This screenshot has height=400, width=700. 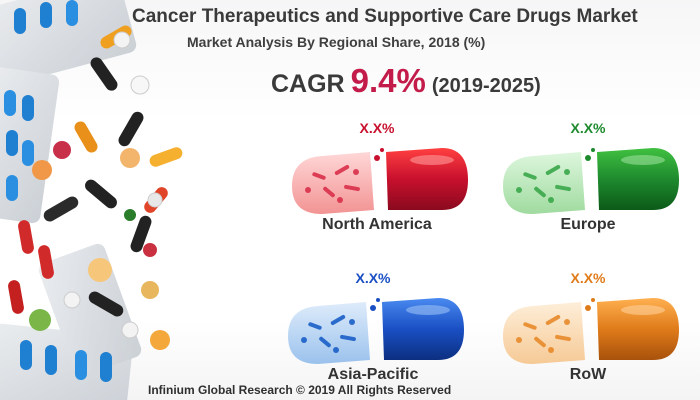 I want to click on region-name: Europe, so click(x=588, y=224).